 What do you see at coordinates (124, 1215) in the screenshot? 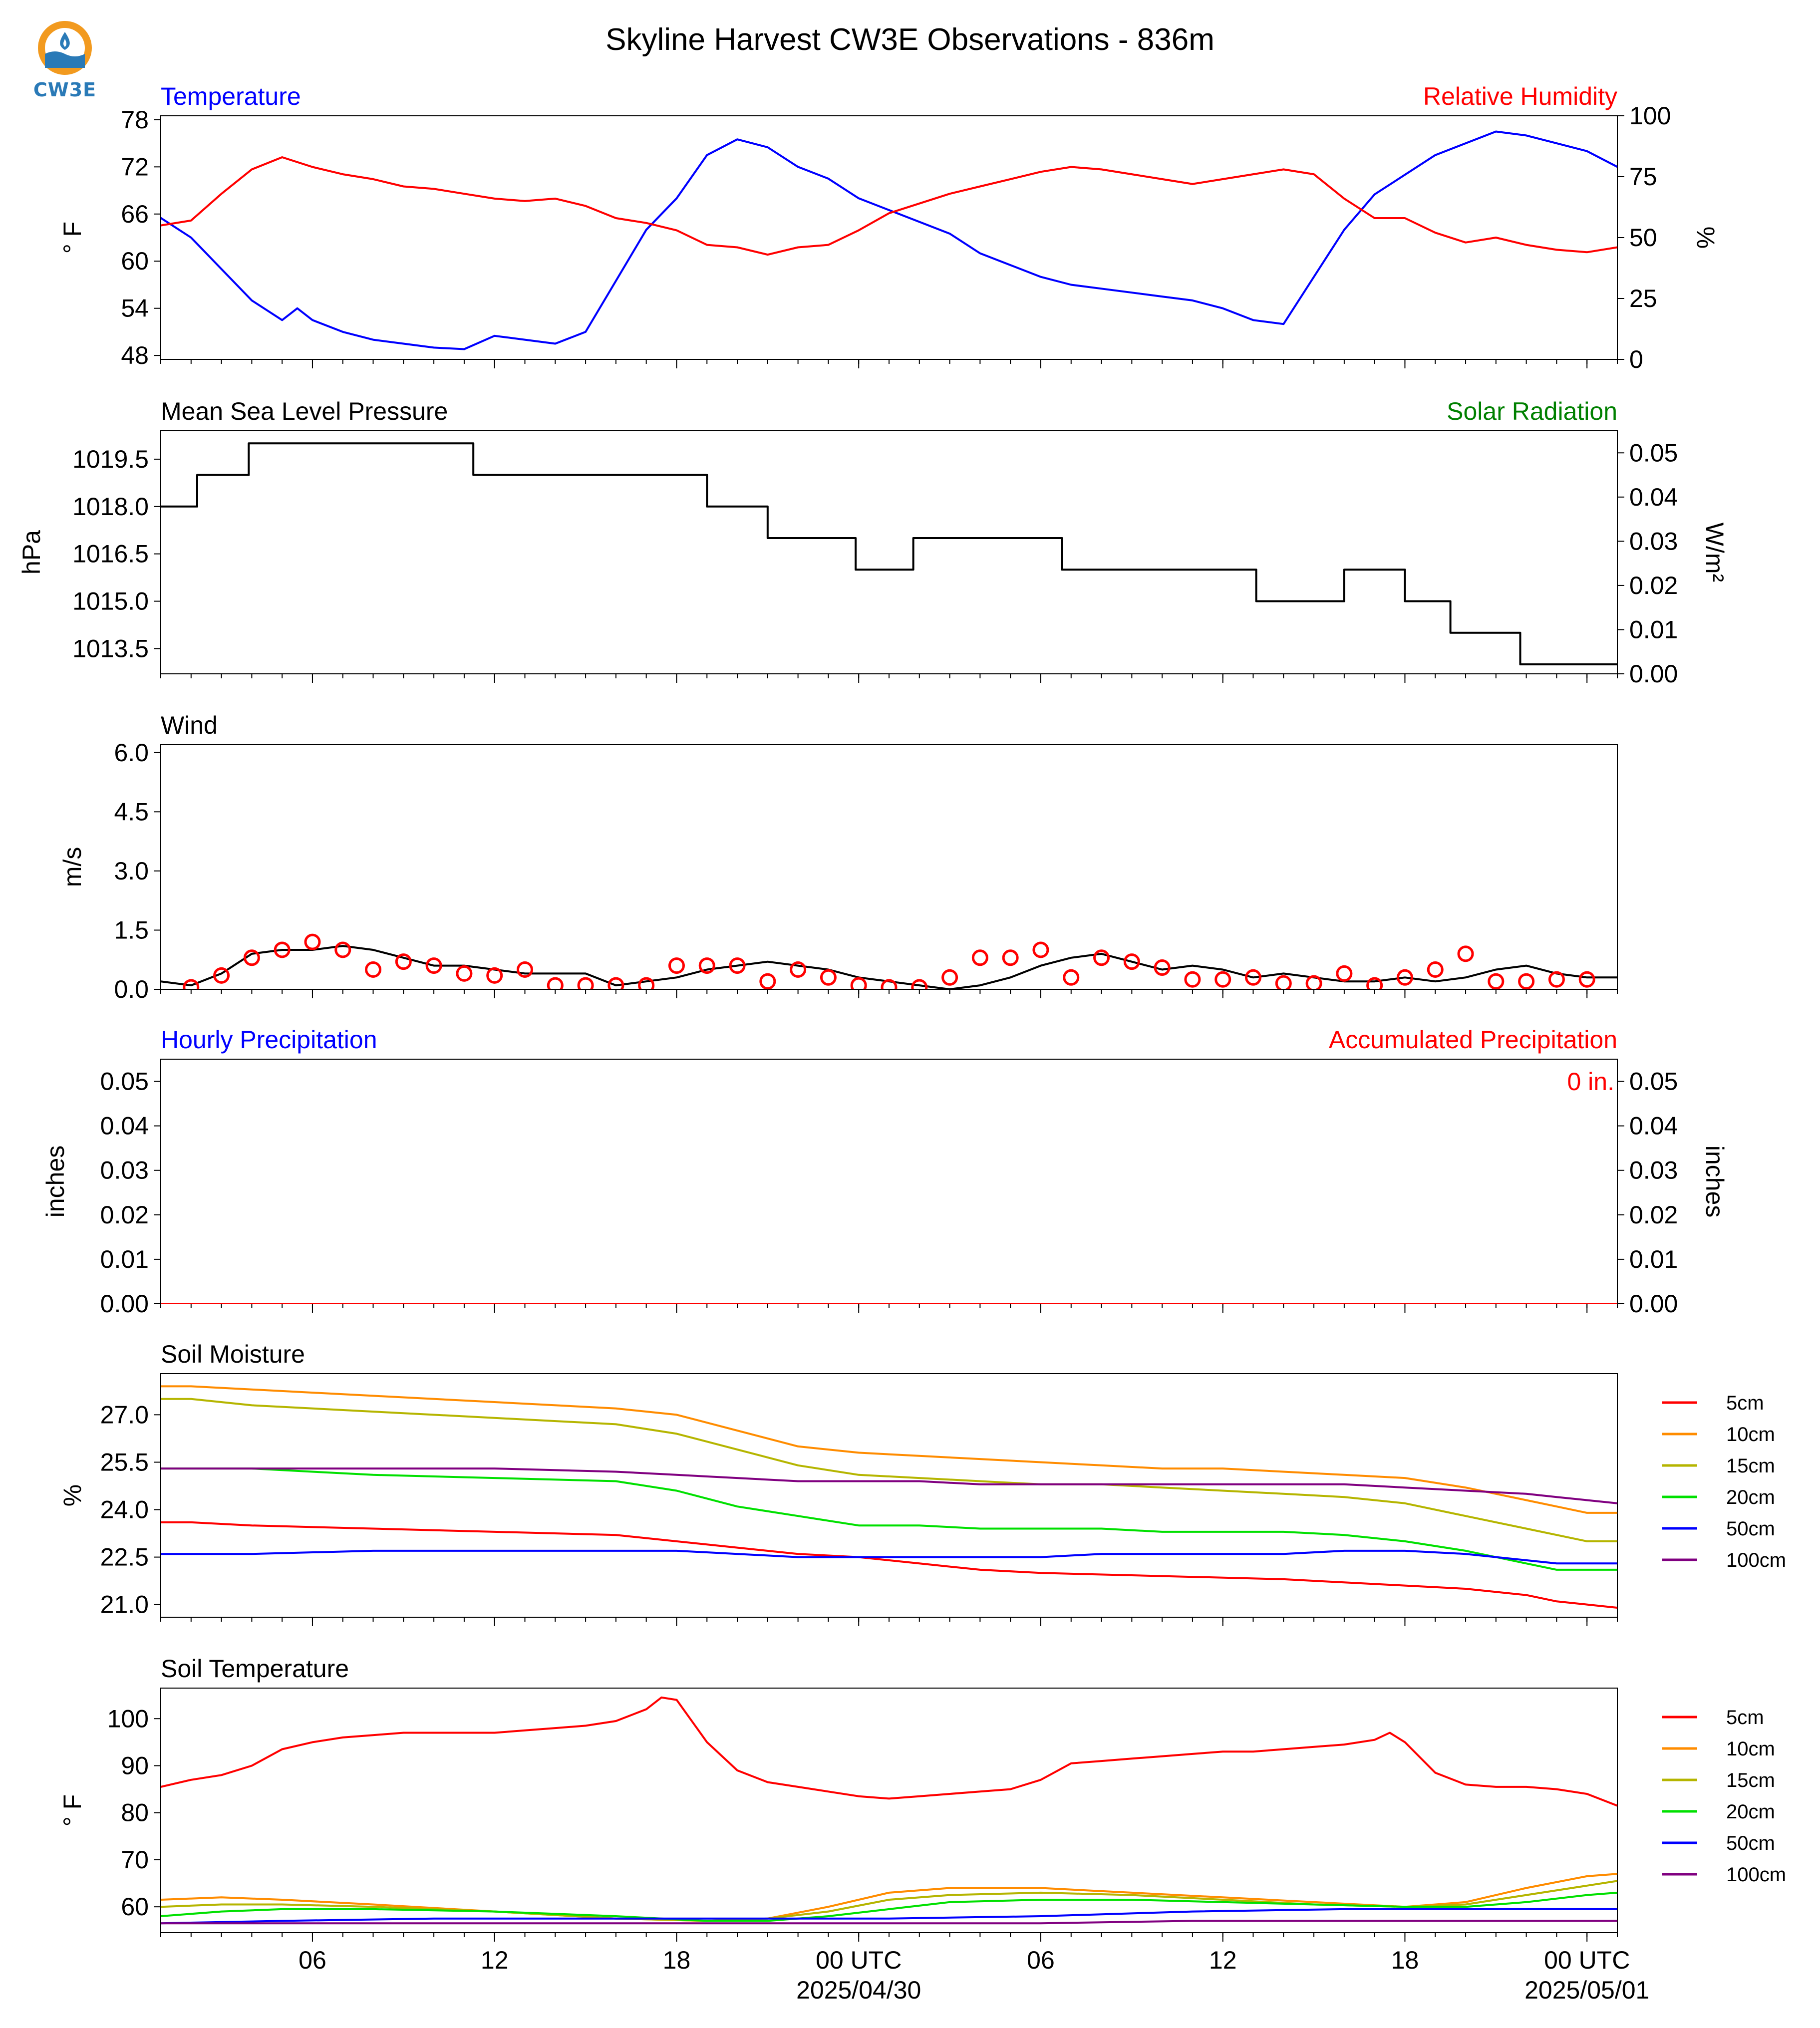
I see `ytick-label: 0.02` at bounding box center [124, 1215].